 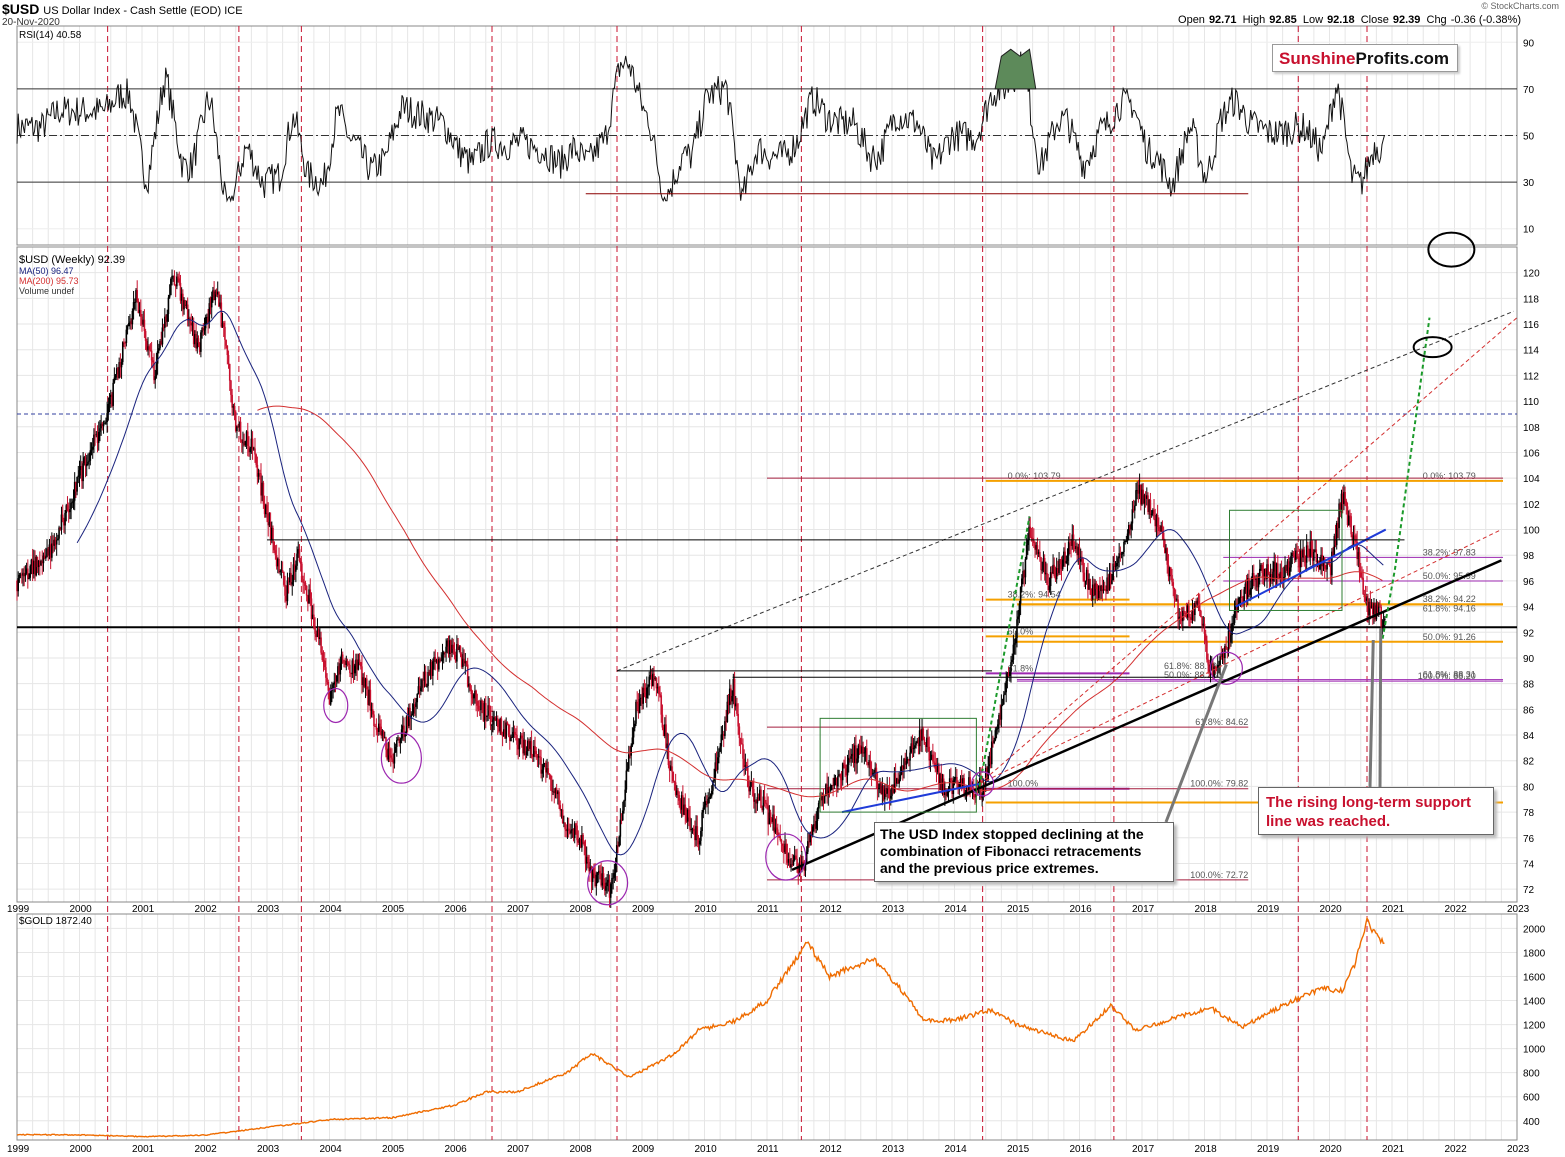 I want to click on gold-x-tick: 2015, so click(x=1018, y=1149).